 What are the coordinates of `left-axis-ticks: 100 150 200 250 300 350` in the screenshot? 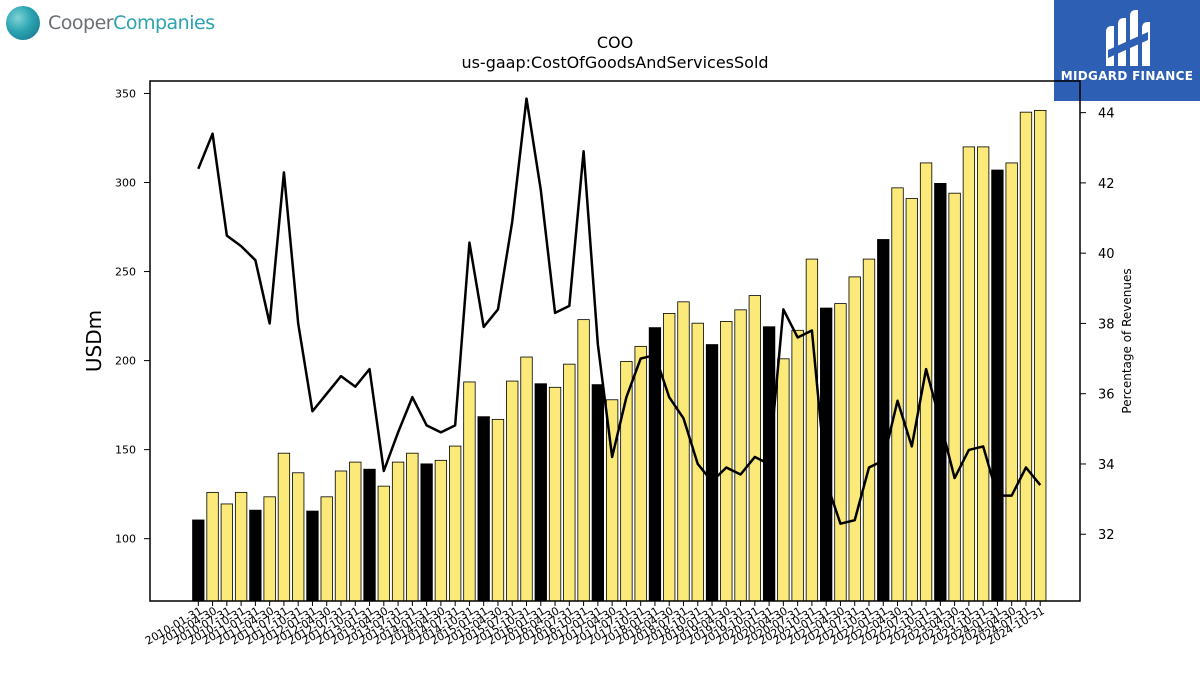 It's located at (132, 316).